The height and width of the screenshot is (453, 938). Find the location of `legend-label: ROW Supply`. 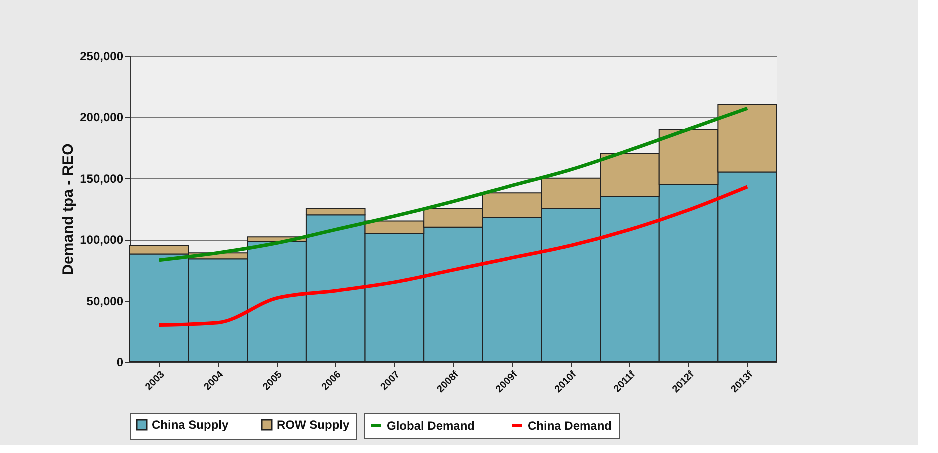

legend-label: ROW Supply is located at coordinates (313, 425).